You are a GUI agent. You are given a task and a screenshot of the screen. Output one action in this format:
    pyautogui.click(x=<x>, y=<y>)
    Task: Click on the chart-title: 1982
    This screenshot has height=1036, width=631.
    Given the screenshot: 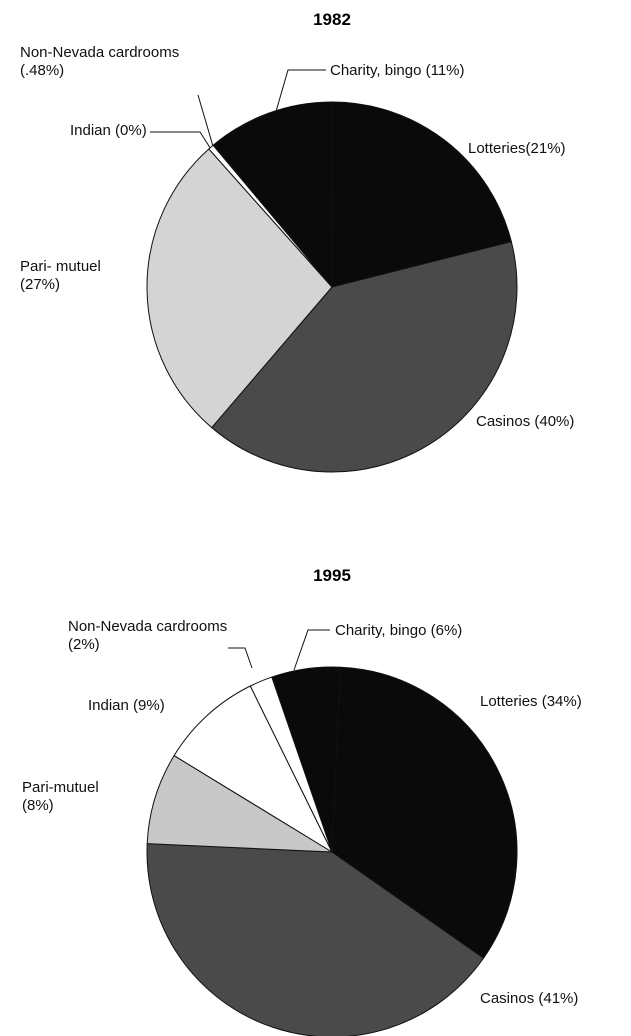 What is the action you would take?
    pyautogui.click(x=332, y=19)
    